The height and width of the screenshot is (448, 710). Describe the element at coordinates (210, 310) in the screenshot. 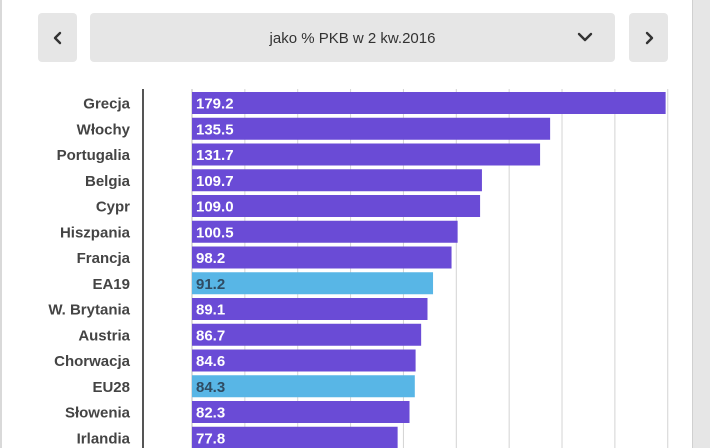

I see `value-label: 89.1` at that location.